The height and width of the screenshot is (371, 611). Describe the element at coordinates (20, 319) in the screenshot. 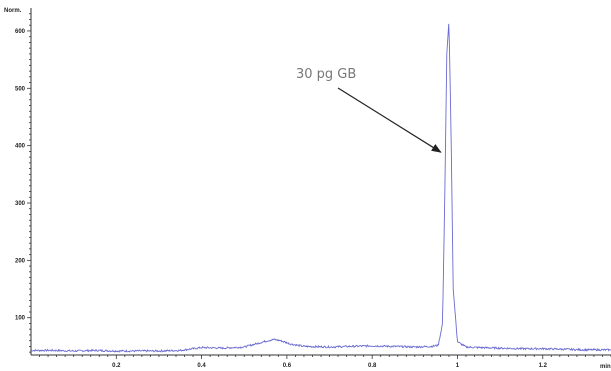

I see `y-tick-label: 100` at that location.